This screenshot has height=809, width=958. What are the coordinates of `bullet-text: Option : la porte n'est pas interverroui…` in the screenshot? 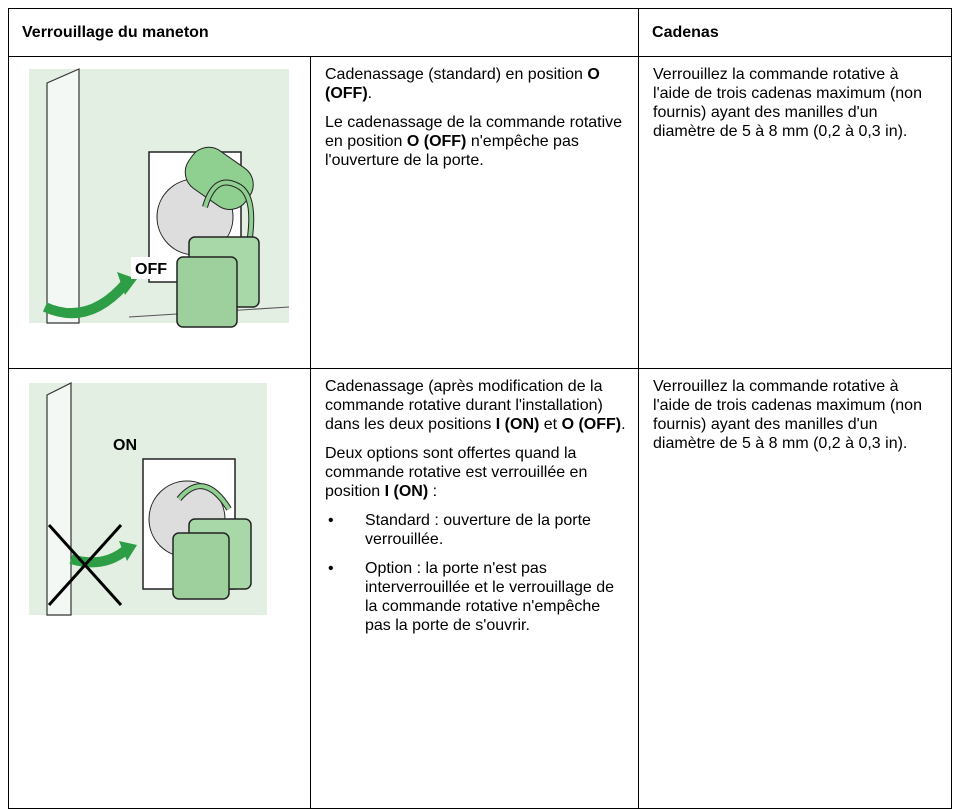 It's located at (490, 597).